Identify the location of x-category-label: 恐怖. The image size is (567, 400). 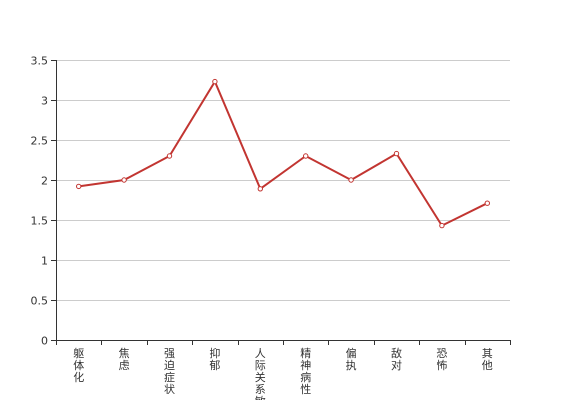
(441, 359).